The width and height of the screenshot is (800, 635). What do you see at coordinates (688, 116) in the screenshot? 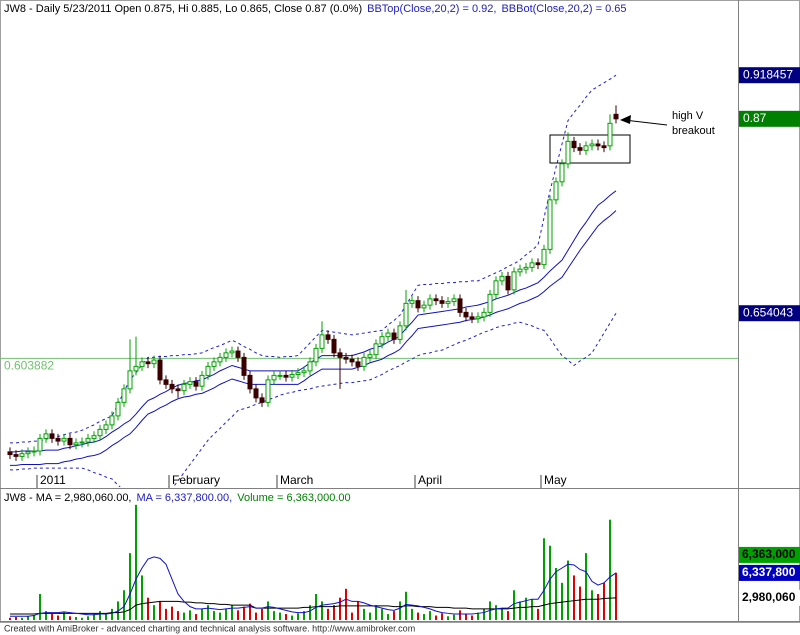
I see `annotation-text: high V` at bounding box center [688, 116].